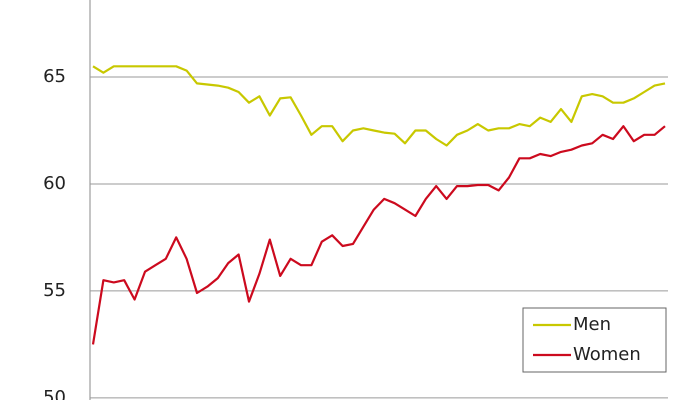  I want to click on y-tick-label: 60, so click(54, 183).